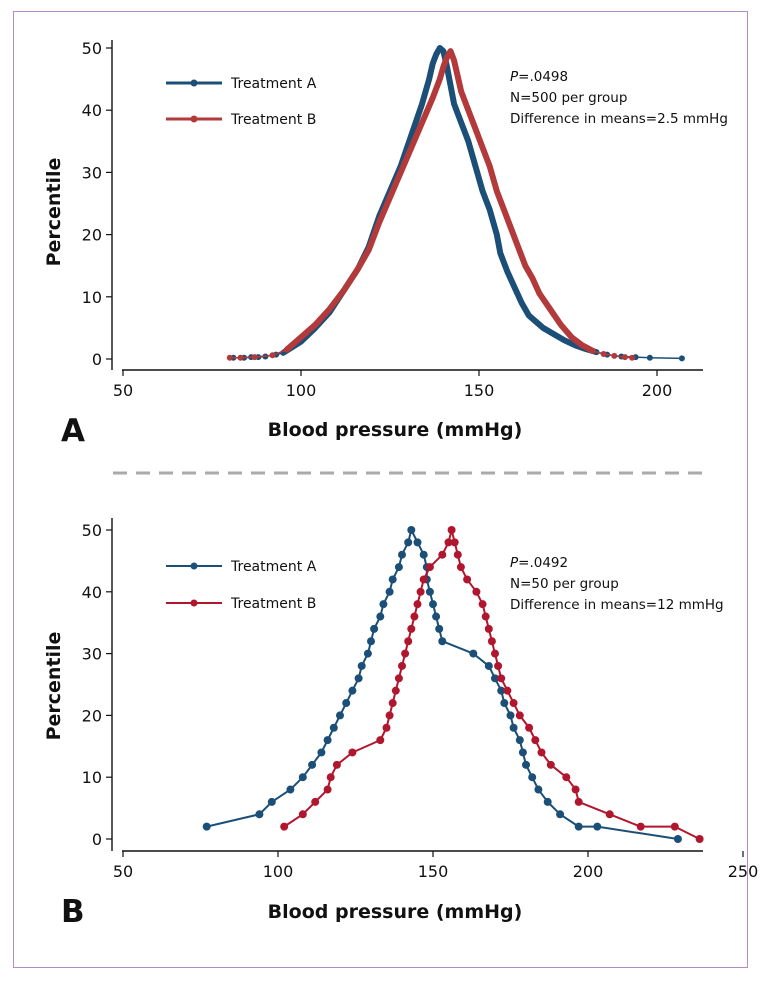  What do you see at coordinates (278, 871) in the screenshot?
I see `panel-b-x-tick-label: 100` at bounding box center [278, 871].